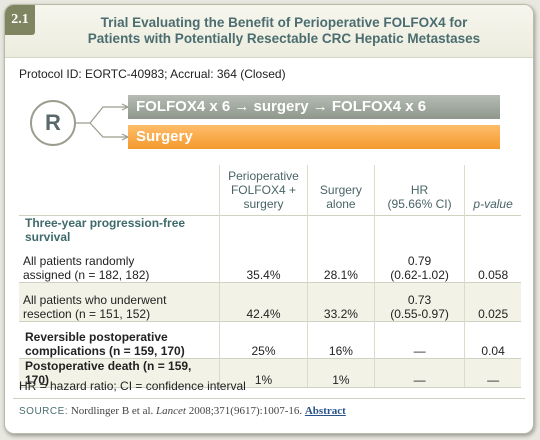 This screenshot has height=440, width=540. I want to click on source-divider, so click(269, 398).